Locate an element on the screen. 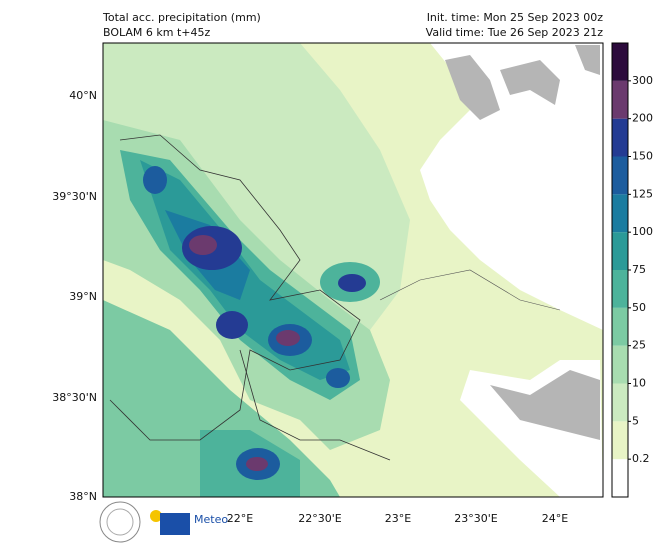 Image resolution: width=664 pixels, height=555 pixels. lon-labels: 22°E 22°30'E 23°E 23°30'E 24°E is located at coordinates (397, 518).